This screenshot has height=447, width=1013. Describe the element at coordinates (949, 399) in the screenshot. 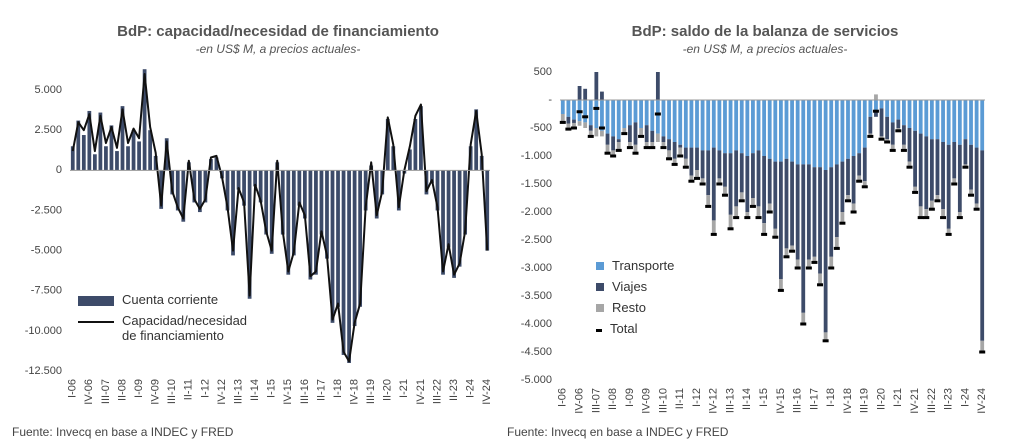

I see `x-tick-label: II-23` at that location.